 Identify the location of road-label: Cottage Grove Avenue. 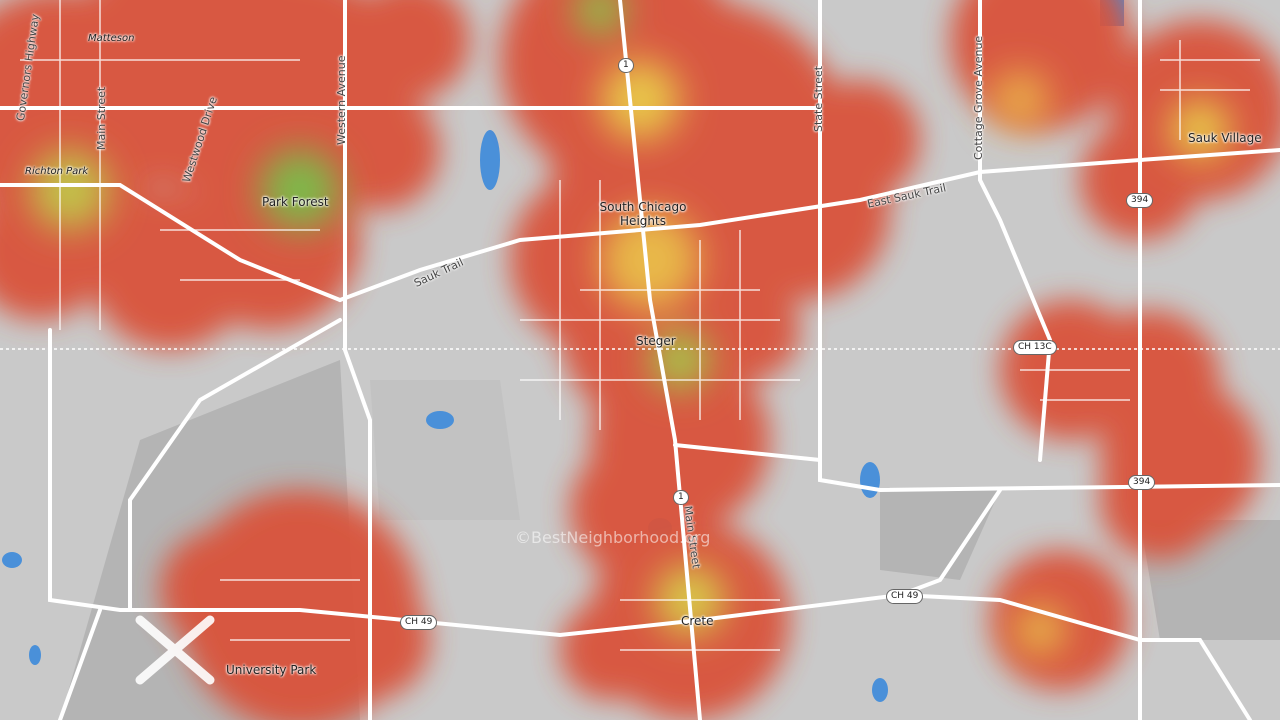
(978, 97).